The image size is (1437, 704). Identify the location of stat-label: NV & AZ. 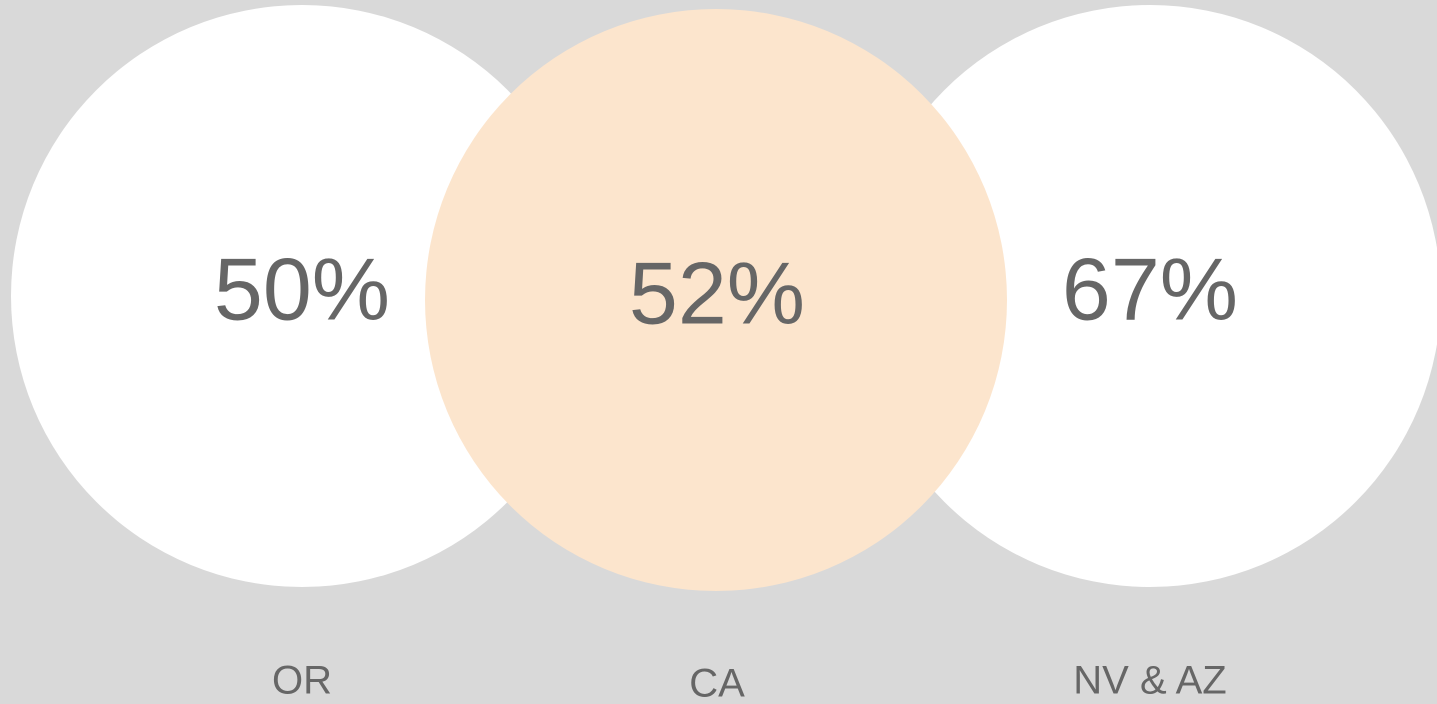
(1149, 681).